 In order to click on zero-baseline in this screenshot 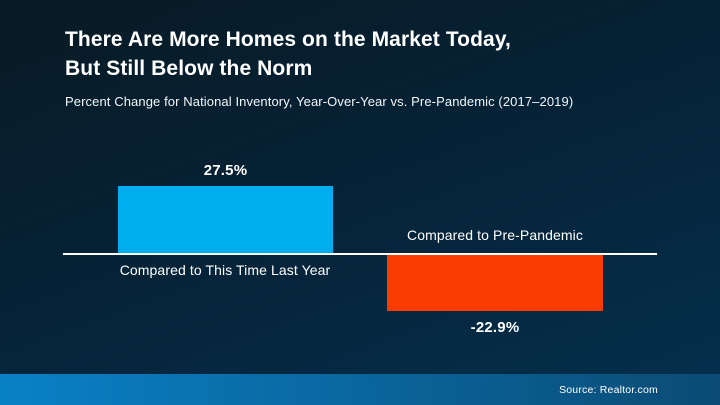, I will do `click(360, 254)`.